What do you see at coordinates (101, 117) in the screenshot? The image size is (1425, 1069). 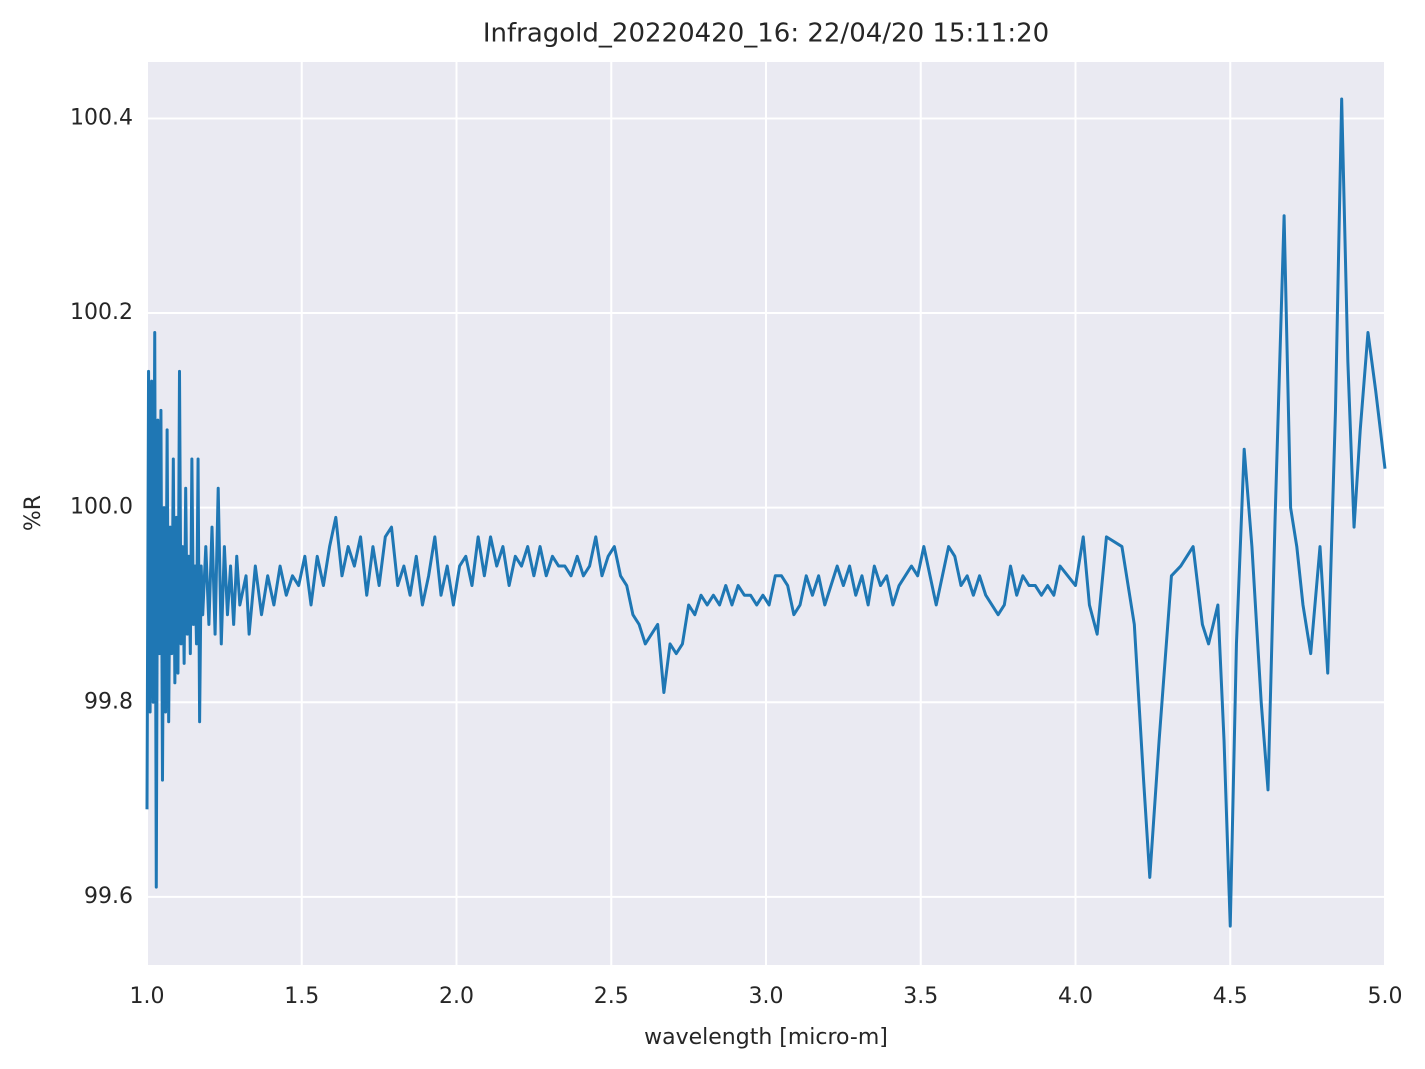 I see `y-tick-label: 100.4` at bounding box center [101, 117].